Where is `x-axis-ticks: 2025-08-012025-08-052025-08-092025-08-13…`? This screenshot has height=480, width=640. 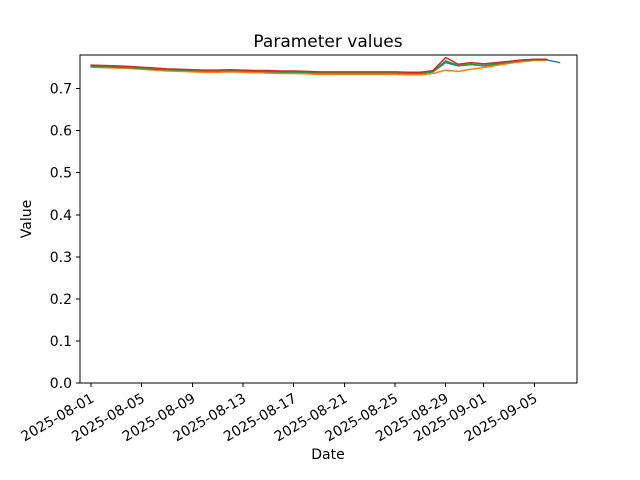
x-axis-ticks: 2025-08-012025-08-052025-08-092025-08-13… is located at coordinates (279, 414).